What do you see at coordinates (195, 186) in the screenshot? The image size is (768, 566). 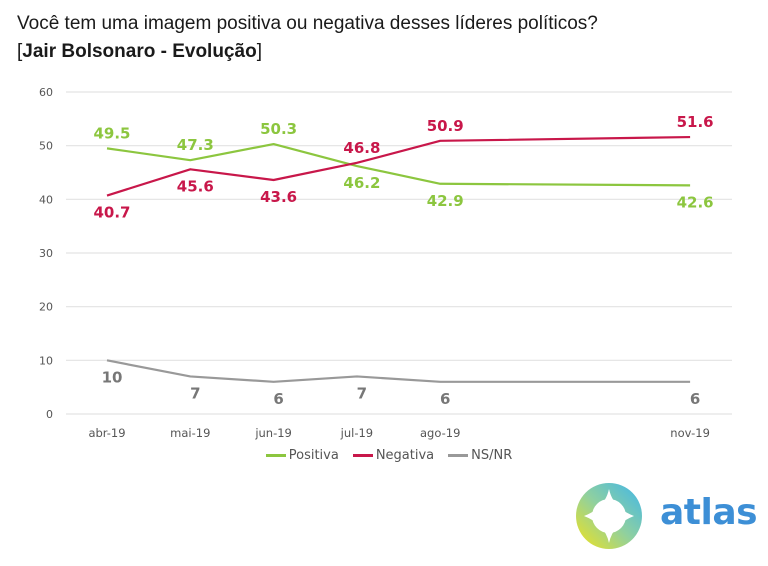 I see `data-label: 45.6` at bounding box center [195, 186].